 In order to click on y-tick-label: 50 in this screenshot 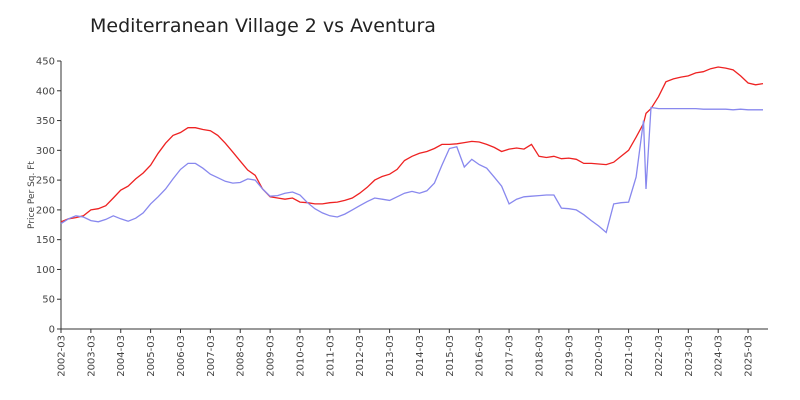, I will do `click(48, 300)`.